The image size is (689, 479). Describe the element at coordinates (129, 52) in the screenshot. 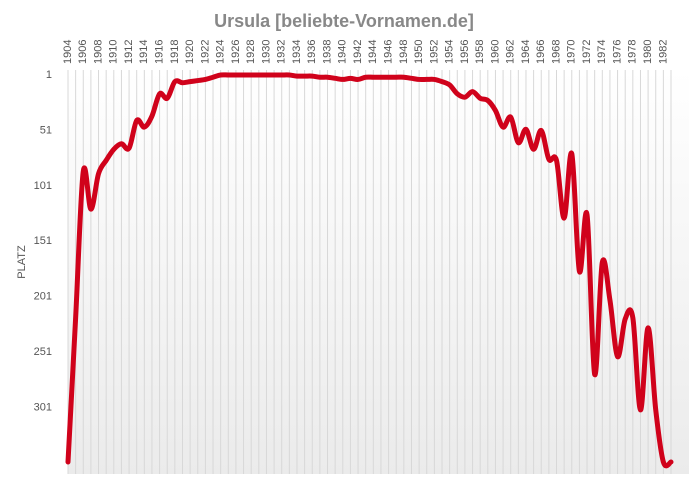

I see `x-tick-label: 1912` at that location.